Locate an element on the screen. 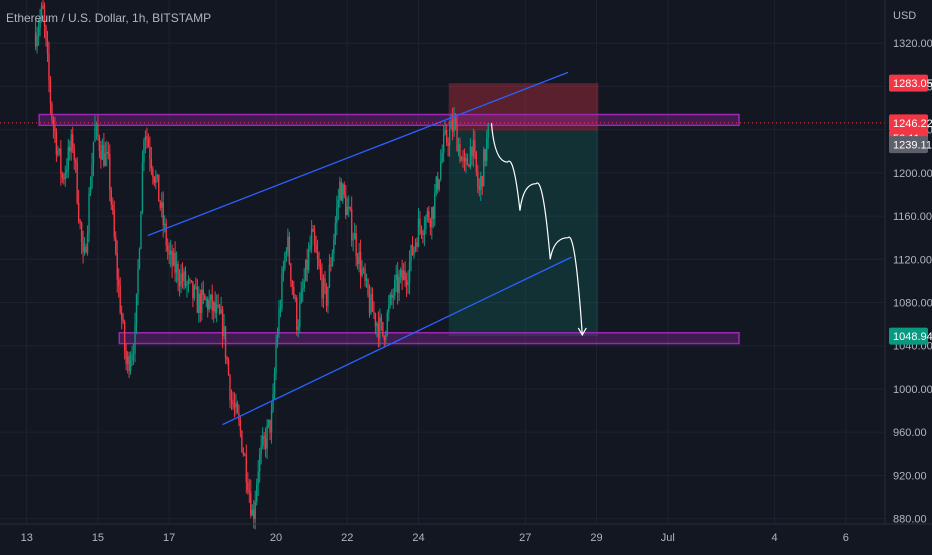 This screenshot has height=555, width=932. stop-price-tag: 1283.05 is located at coordinates (912, 84).